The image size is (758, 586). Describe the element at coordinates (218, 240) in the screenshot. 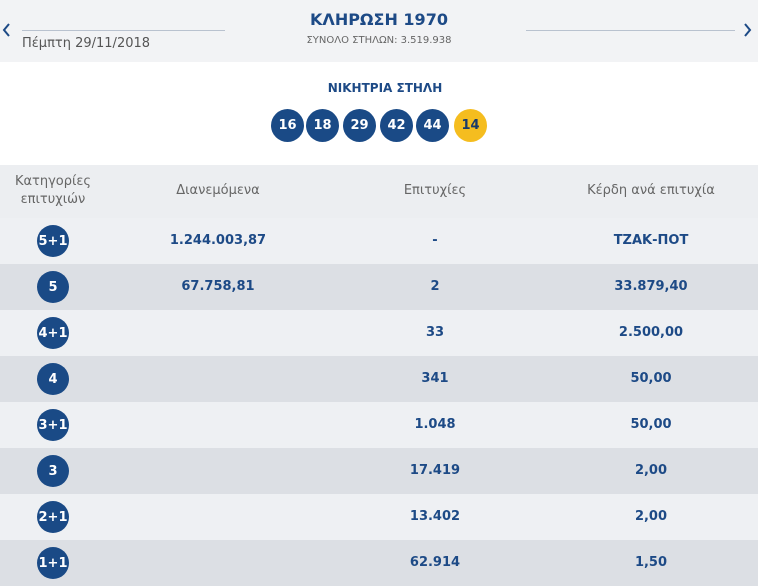

I see `distributed: 1.244.003,87` at that location.